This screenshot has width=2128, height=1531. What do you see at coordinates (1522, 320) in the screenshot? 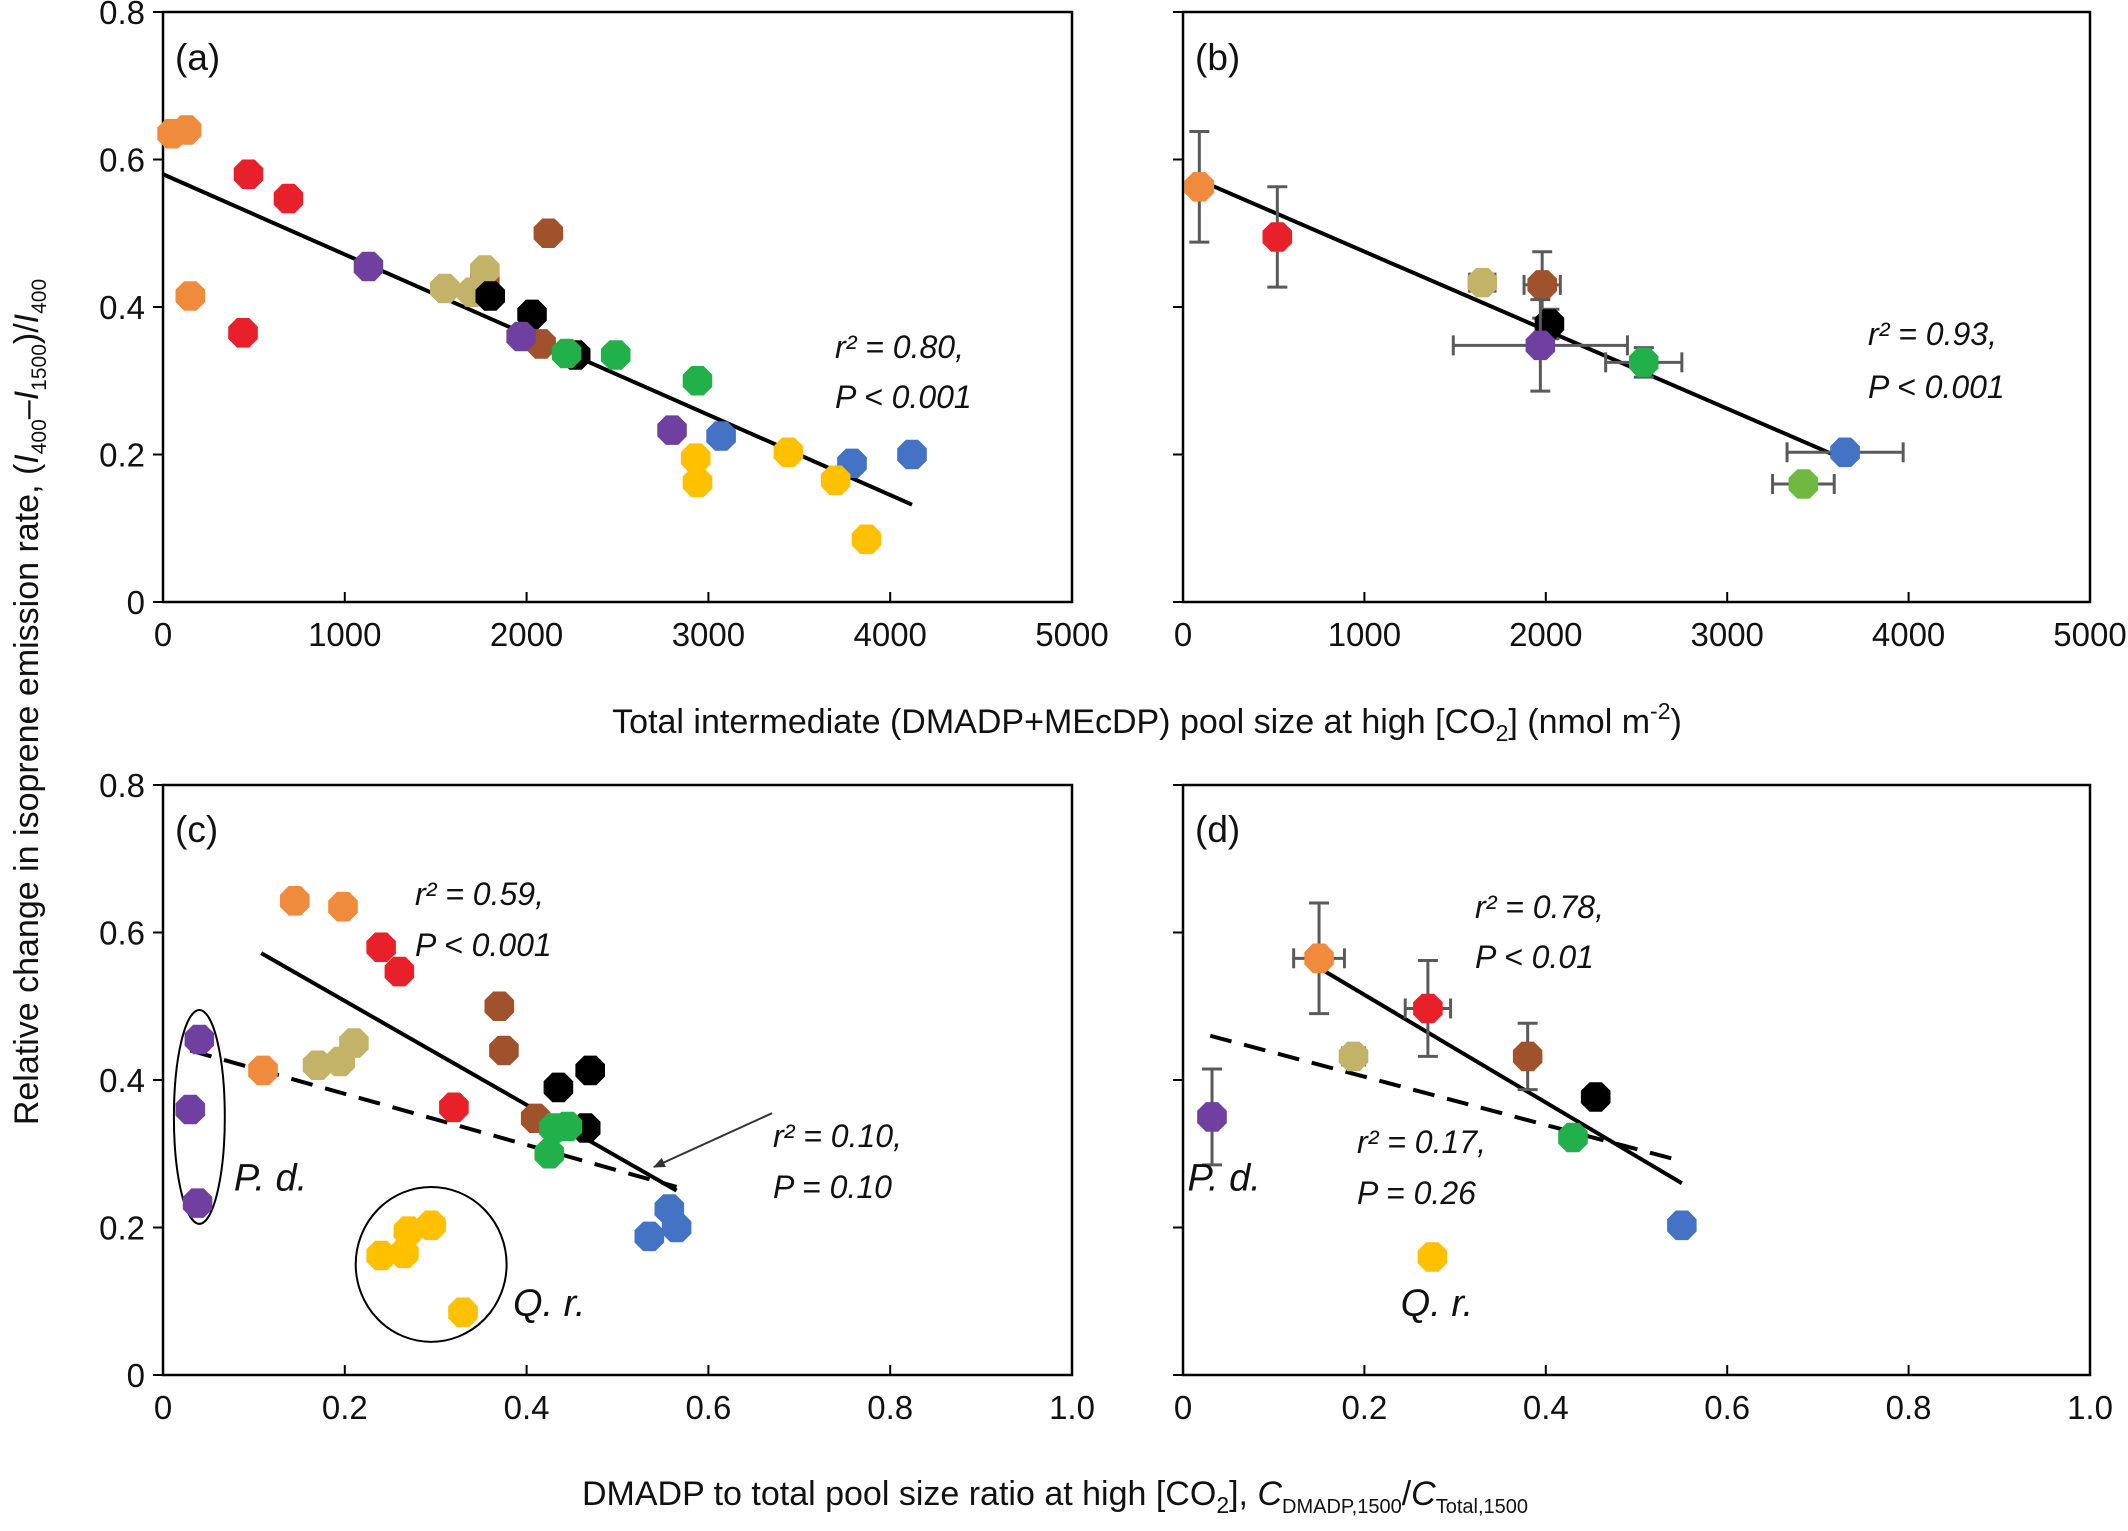
I see `fit-line-solid` at bounding box center [1522, 320].